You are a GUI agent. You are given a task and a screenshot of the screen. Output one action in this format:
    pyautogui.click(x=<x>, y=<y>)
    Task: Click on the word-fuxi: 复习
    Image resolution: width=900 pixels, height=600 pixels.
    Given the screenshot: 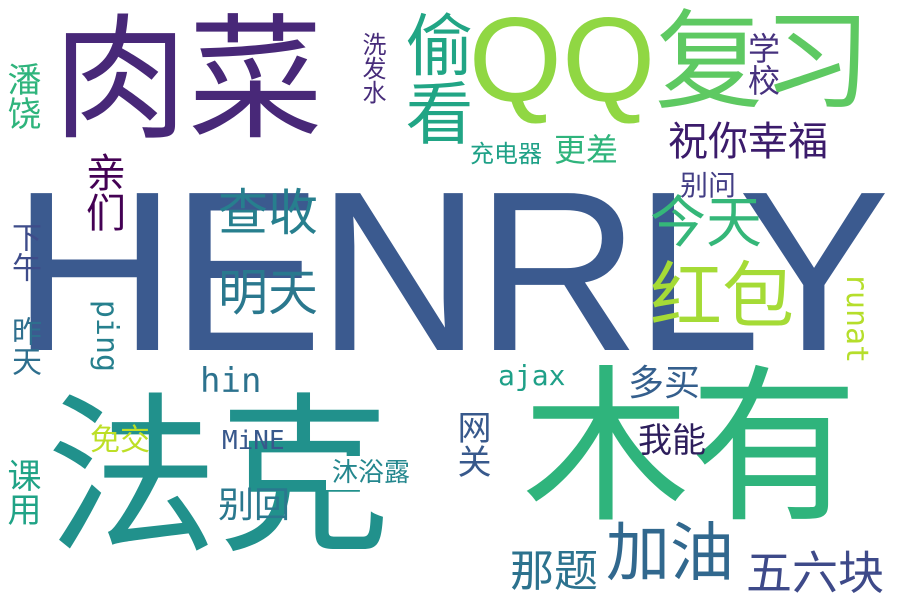 What is the action you would take?
    pyautogui.click(x=763, y=62)
    